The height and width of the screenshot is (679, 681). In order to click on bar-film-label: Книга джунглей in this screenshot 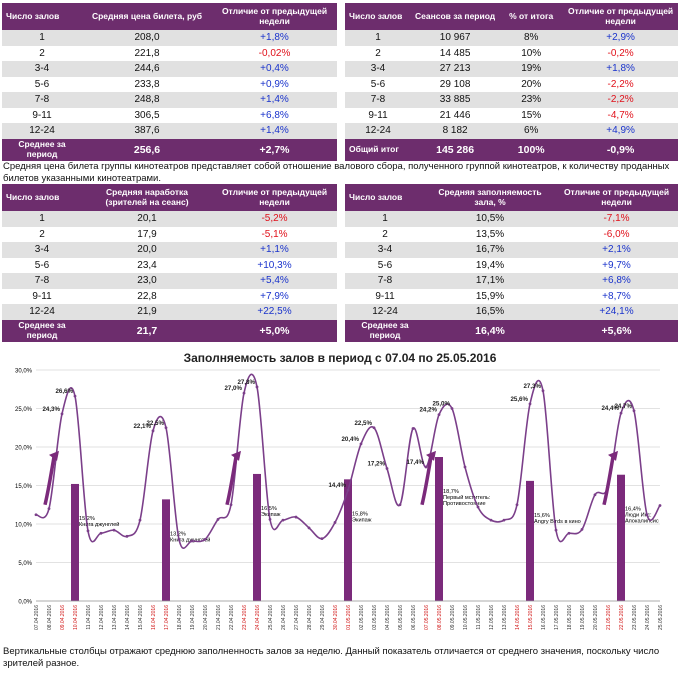, I will do `click(190, 539)`.